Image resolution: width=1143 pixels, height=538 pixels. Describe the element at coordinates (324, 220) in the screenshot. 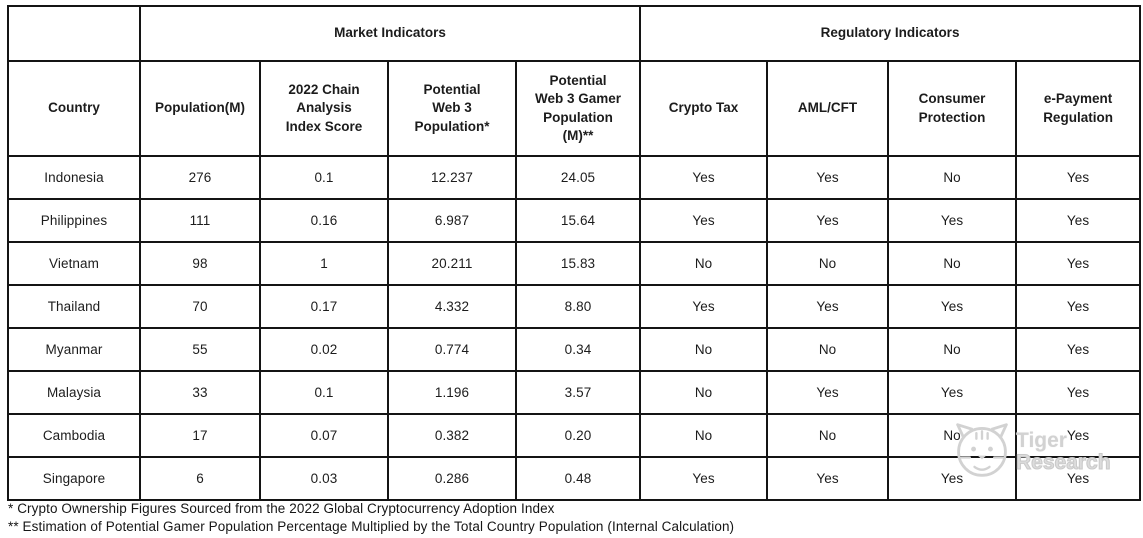

I see `table-cell: 0.16` at that location.